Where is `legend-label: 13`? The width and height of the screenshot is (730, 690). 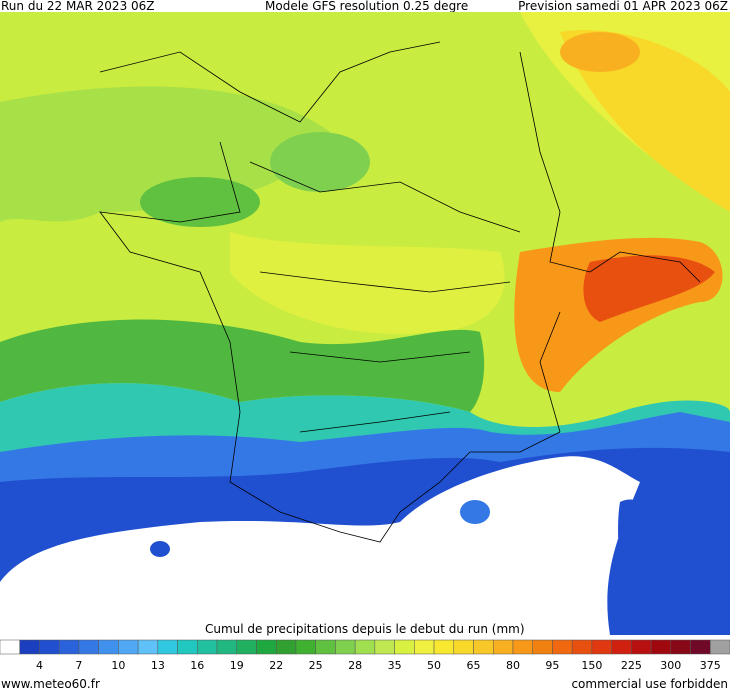 legend-label: 13 is located at coordinates (158, 665).